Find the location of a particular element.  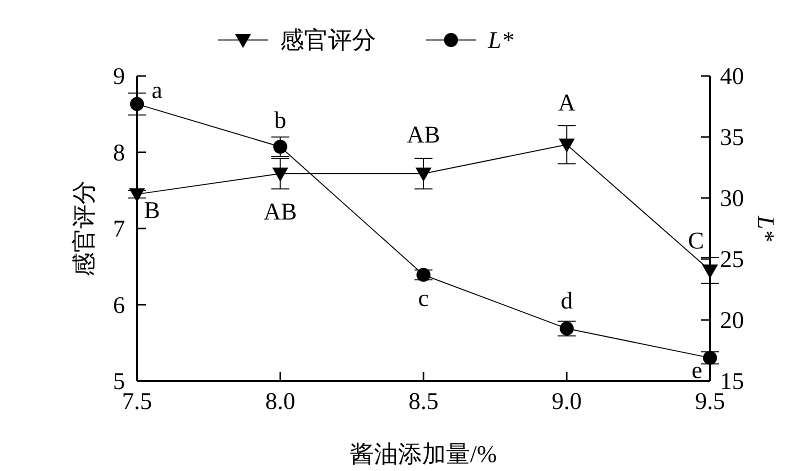

y-axis-title: 感官评分 is located at coordinates (84, 228).